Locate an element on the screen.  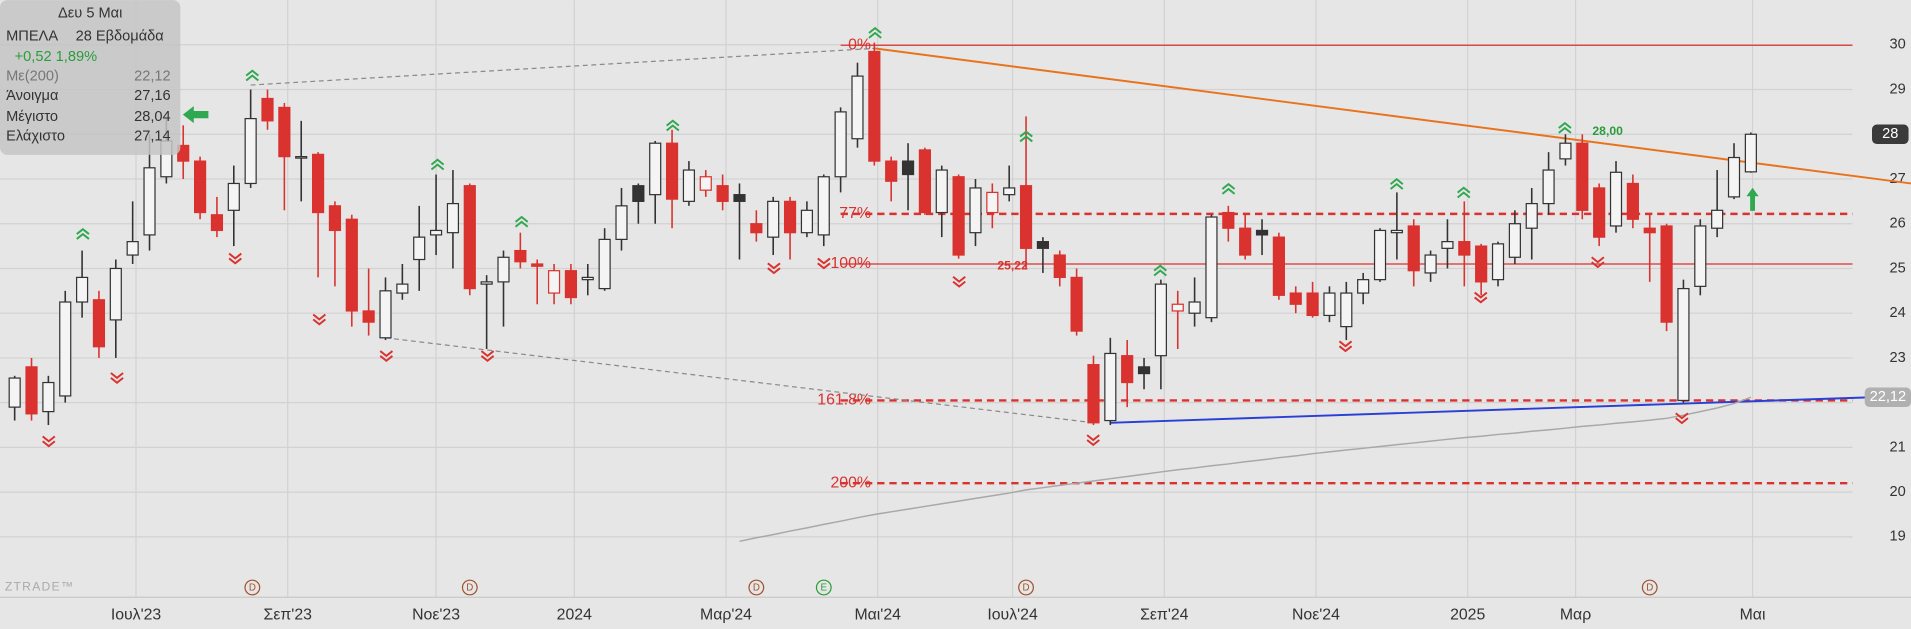
watermark: ZTRADE™ is located at coordinates (39, 587).